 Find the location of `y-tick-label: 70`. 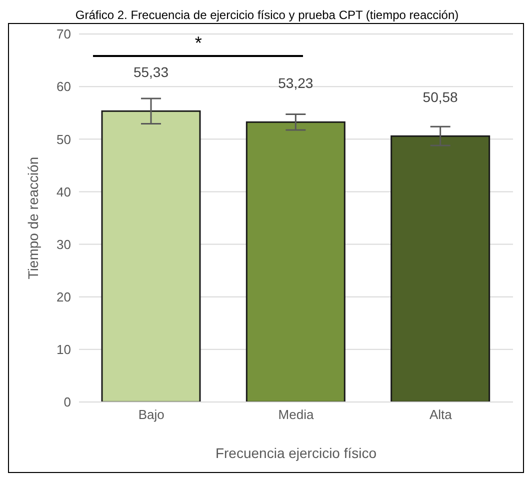

y-tick-label: 70 is located at coordinates (63, 34).